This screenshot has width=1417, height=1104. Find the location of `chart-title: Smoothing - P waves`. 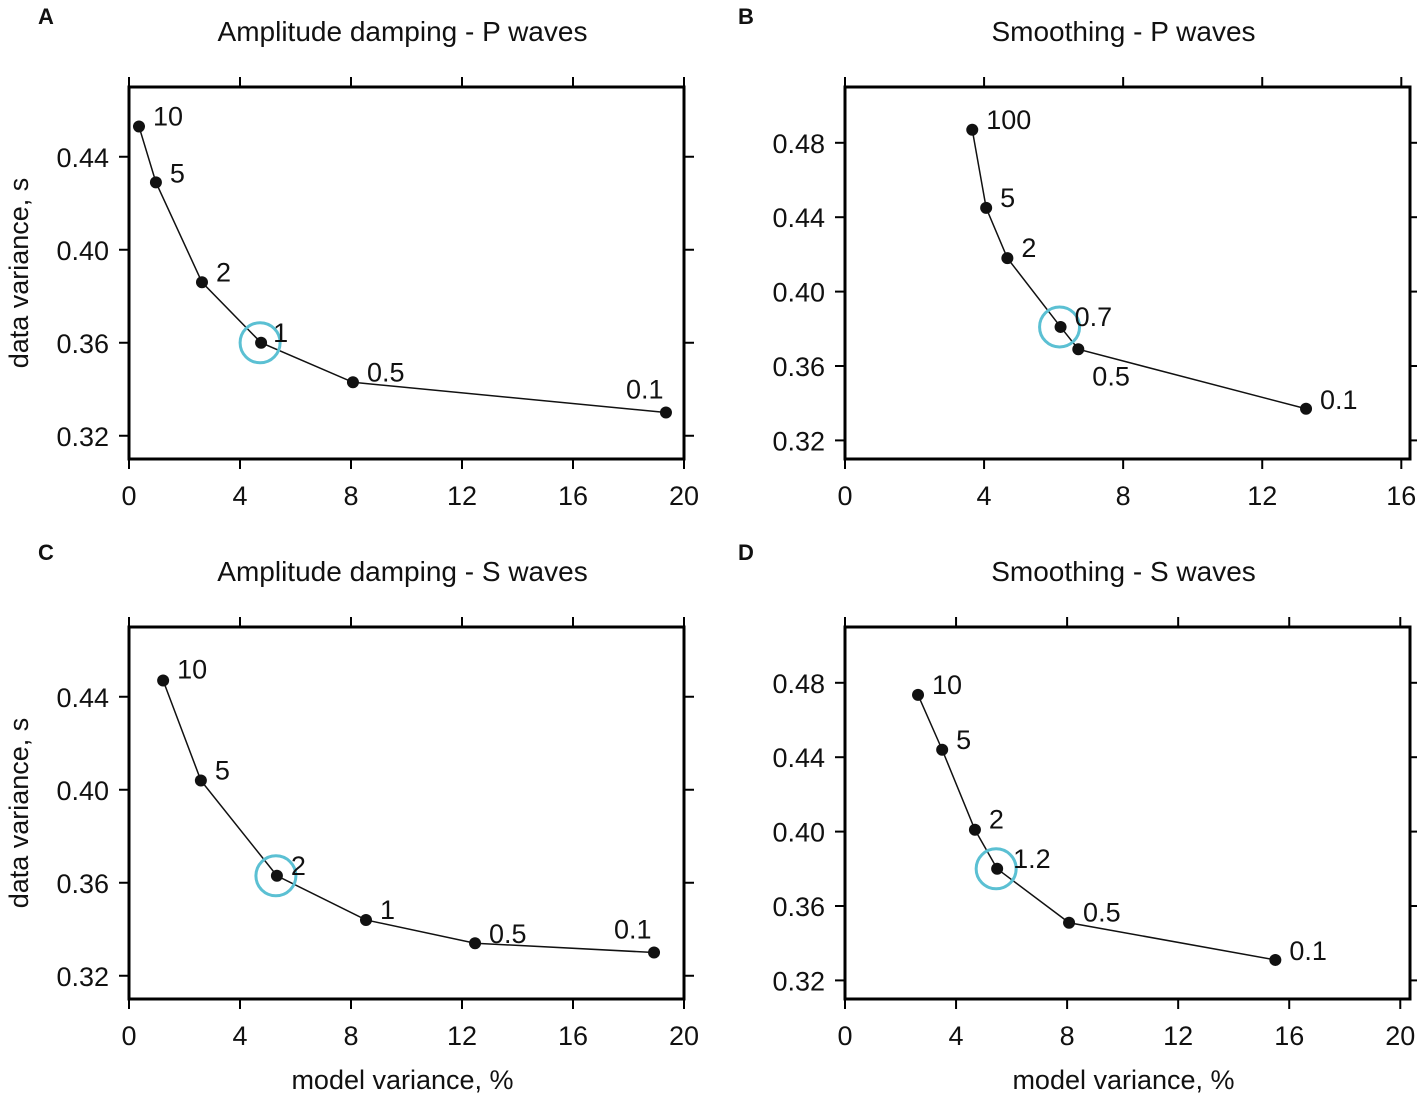

chart-title: Smoothing - P waves is located at coordinates (1123, 31).